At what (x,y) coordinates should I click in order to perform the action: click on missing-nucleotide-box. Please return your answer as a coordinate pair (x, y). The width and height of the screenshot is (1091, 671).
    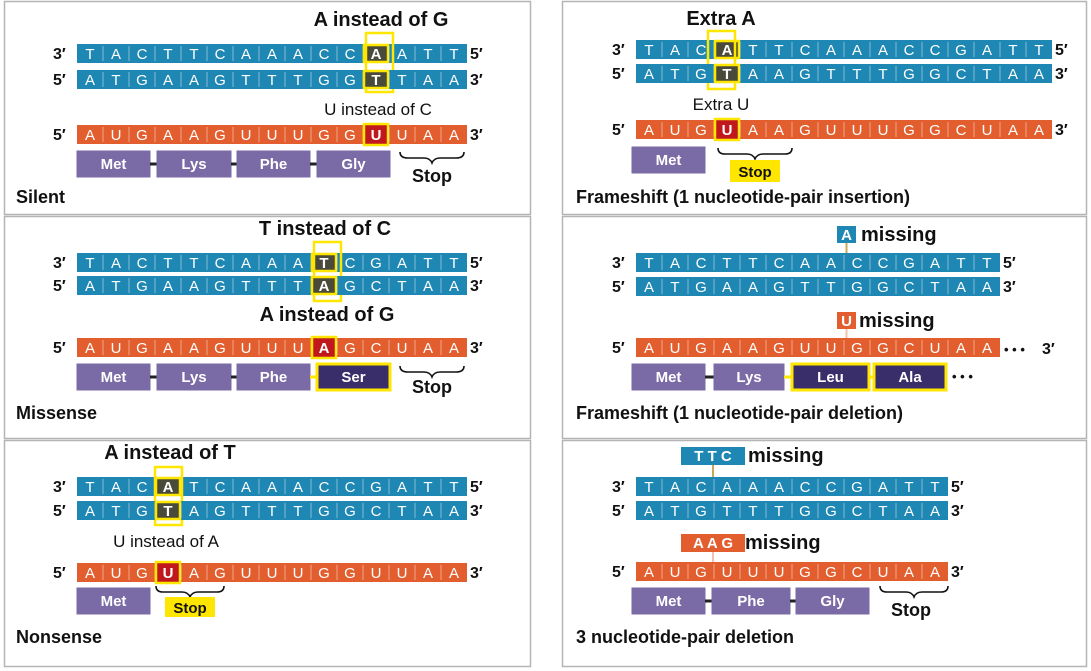
    Looking at the image, I should click on (846, 234).